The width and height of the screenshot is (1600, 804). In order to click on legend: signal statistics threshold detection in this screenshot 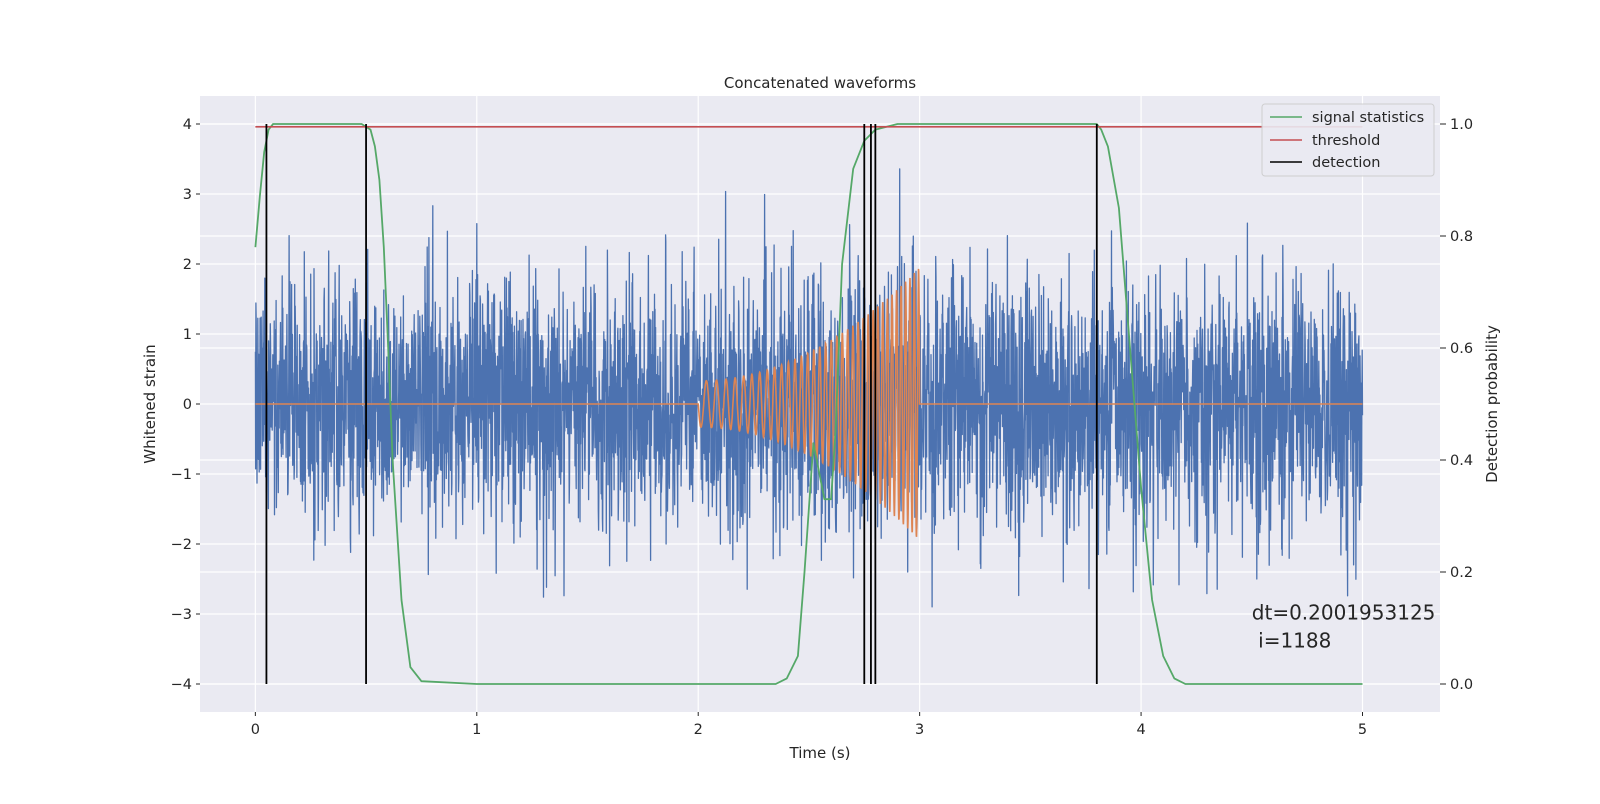, I will do `click(1348, 140)`.